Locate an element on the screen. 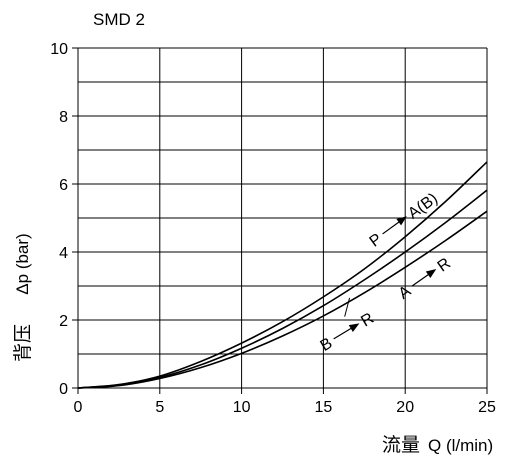 This screenshot has width=521, height=459. y-tick-label: 0 is located at coordinates (63, 389).